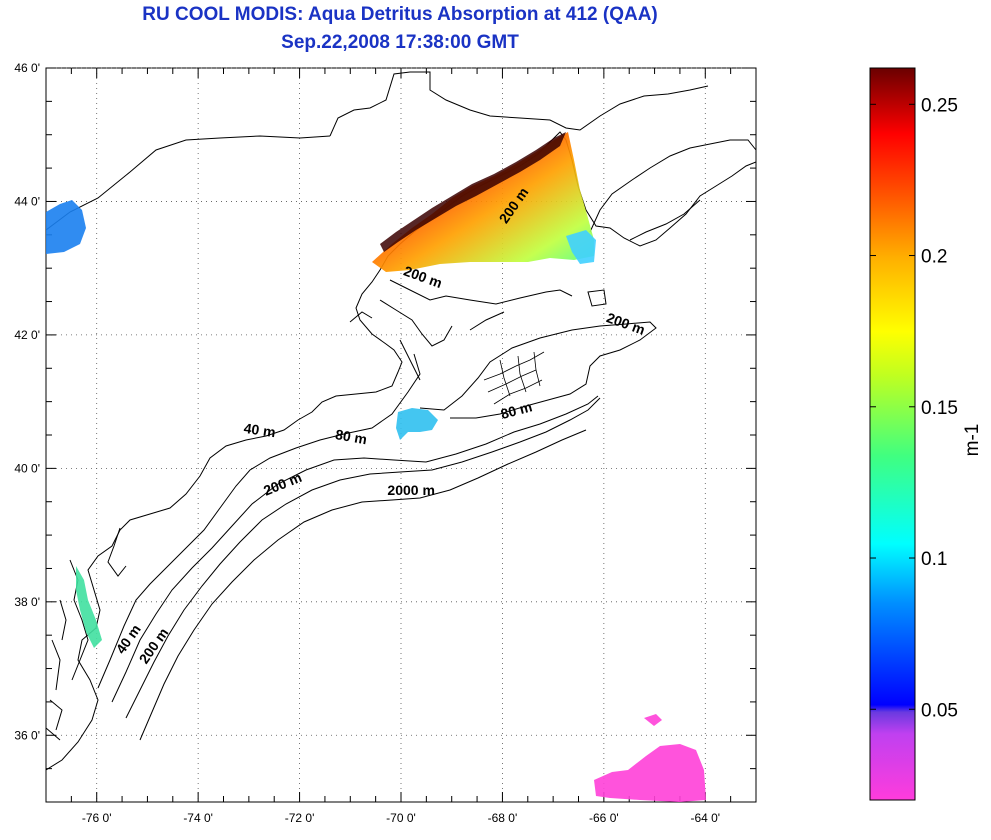 This screenshot has width=991, height=840. What do you see at coordinates (259, 521) in the screenshot?
I see `contour-40m` at bounding box center [259, 521].